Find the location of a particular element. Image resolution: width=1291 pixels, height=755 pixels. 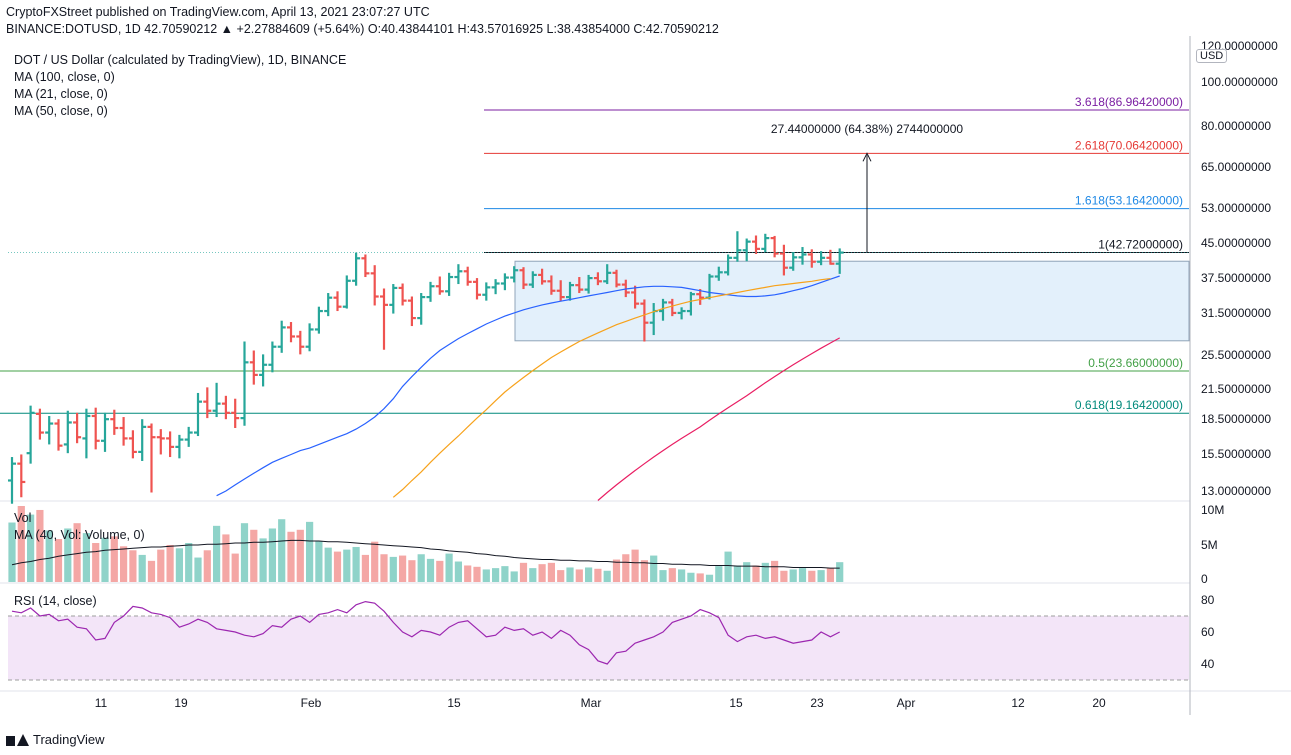

rsi-band is located at coordinates (598, 648).